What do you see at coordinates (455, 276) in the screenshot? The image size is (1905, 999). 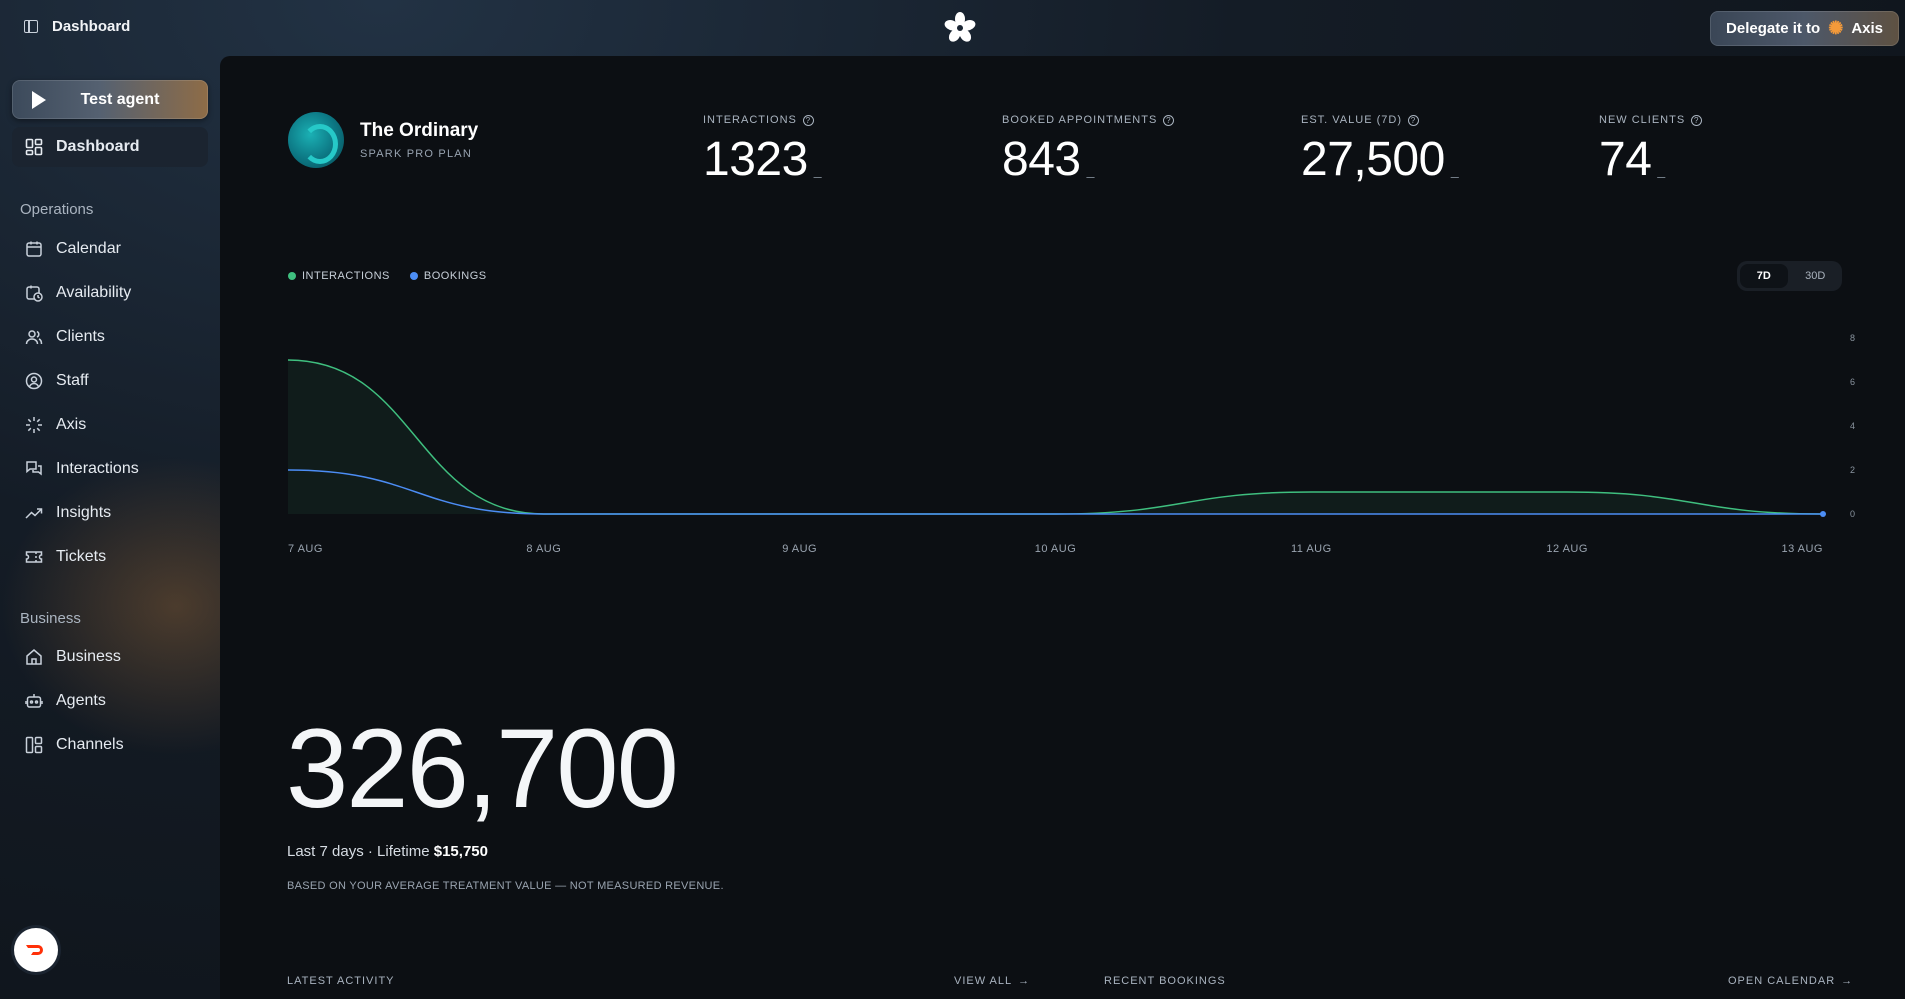 I see `legend-label: BOOKINGS` at bounding box center [455, 276].